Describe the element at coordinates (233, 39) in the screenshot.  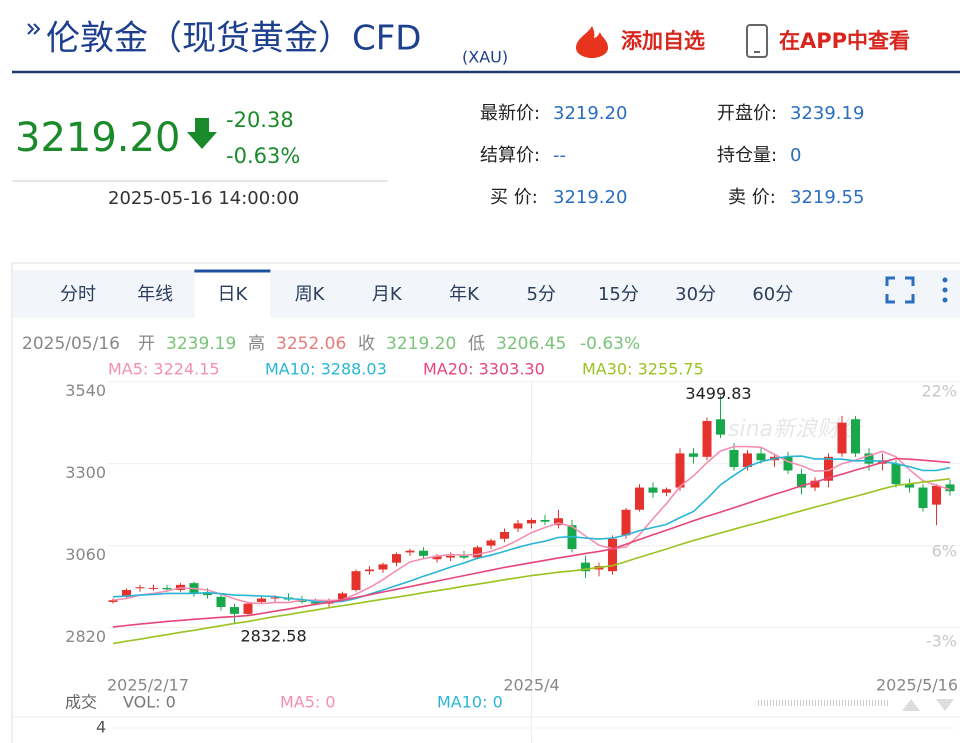
I see `page-title: 伦敦金（现货黄金）CFD` at that location.